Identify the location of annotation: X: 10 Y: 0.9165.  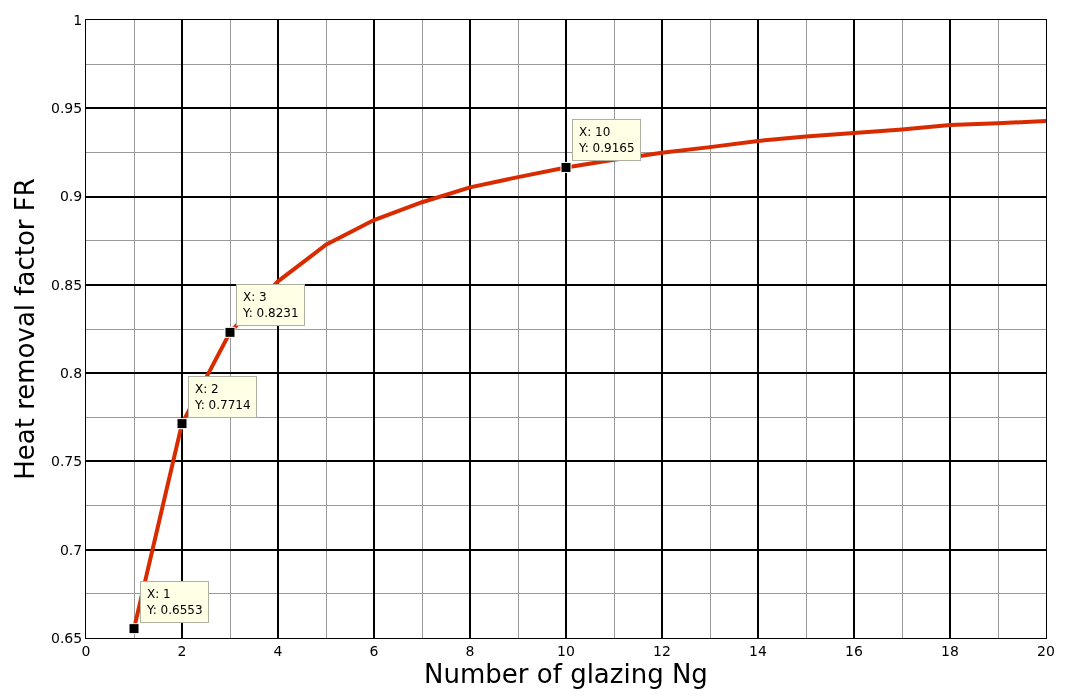
(606, 140).